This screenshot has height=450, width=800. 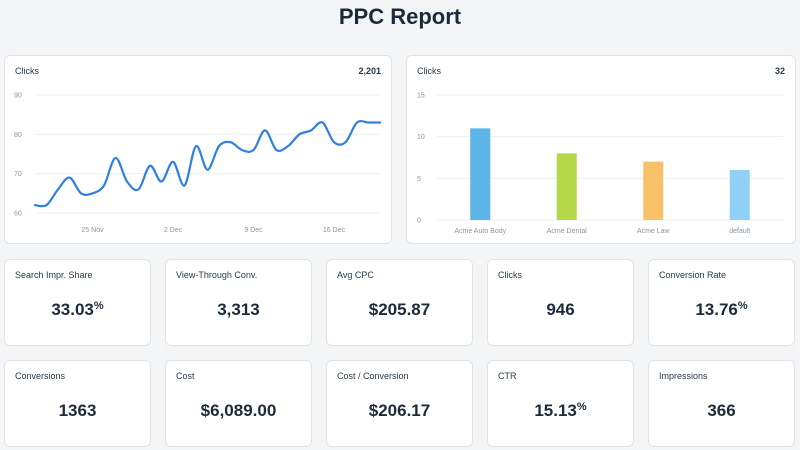 What do you see at coordinates (334, 230) in the screenshot?
I see `x-tick-label: 16 Dec` at bounding box center [334, 230].